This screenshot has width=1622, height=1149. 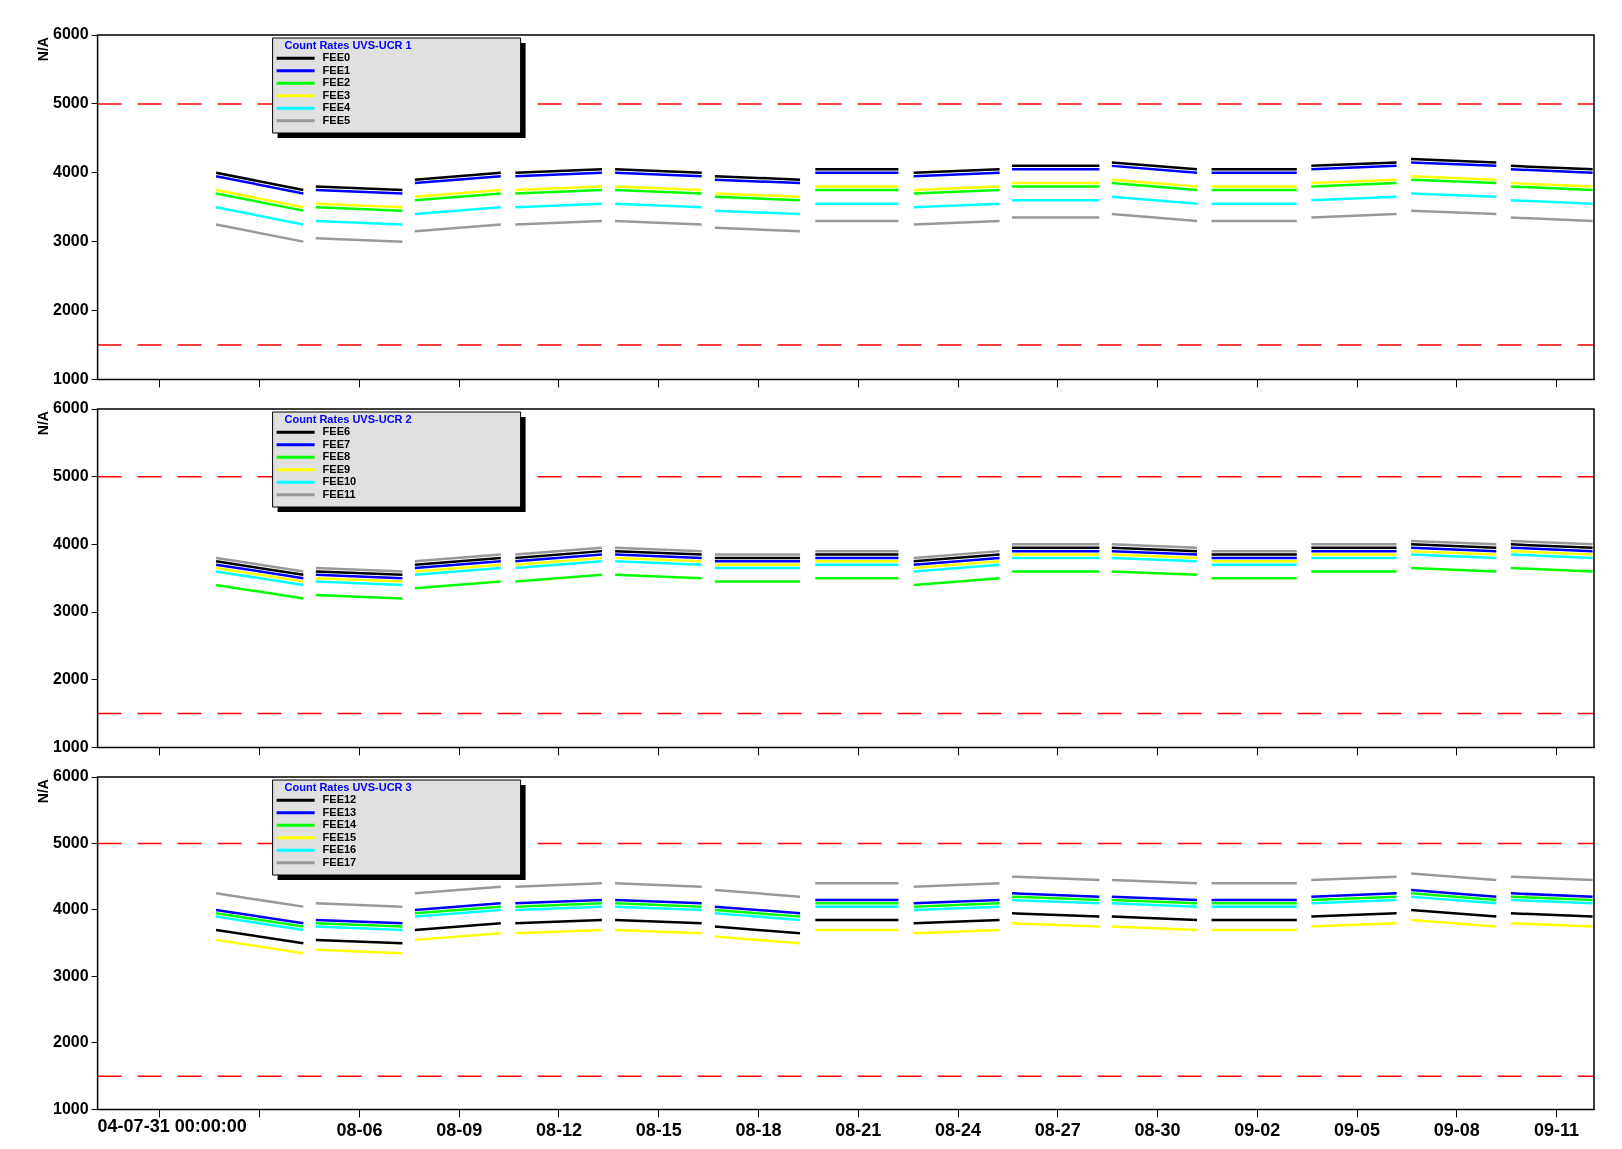 What do you see at coordinates (336, 107) in the screenshot?
I see `legend-label: FEE4` at bounding box center [336, 107].